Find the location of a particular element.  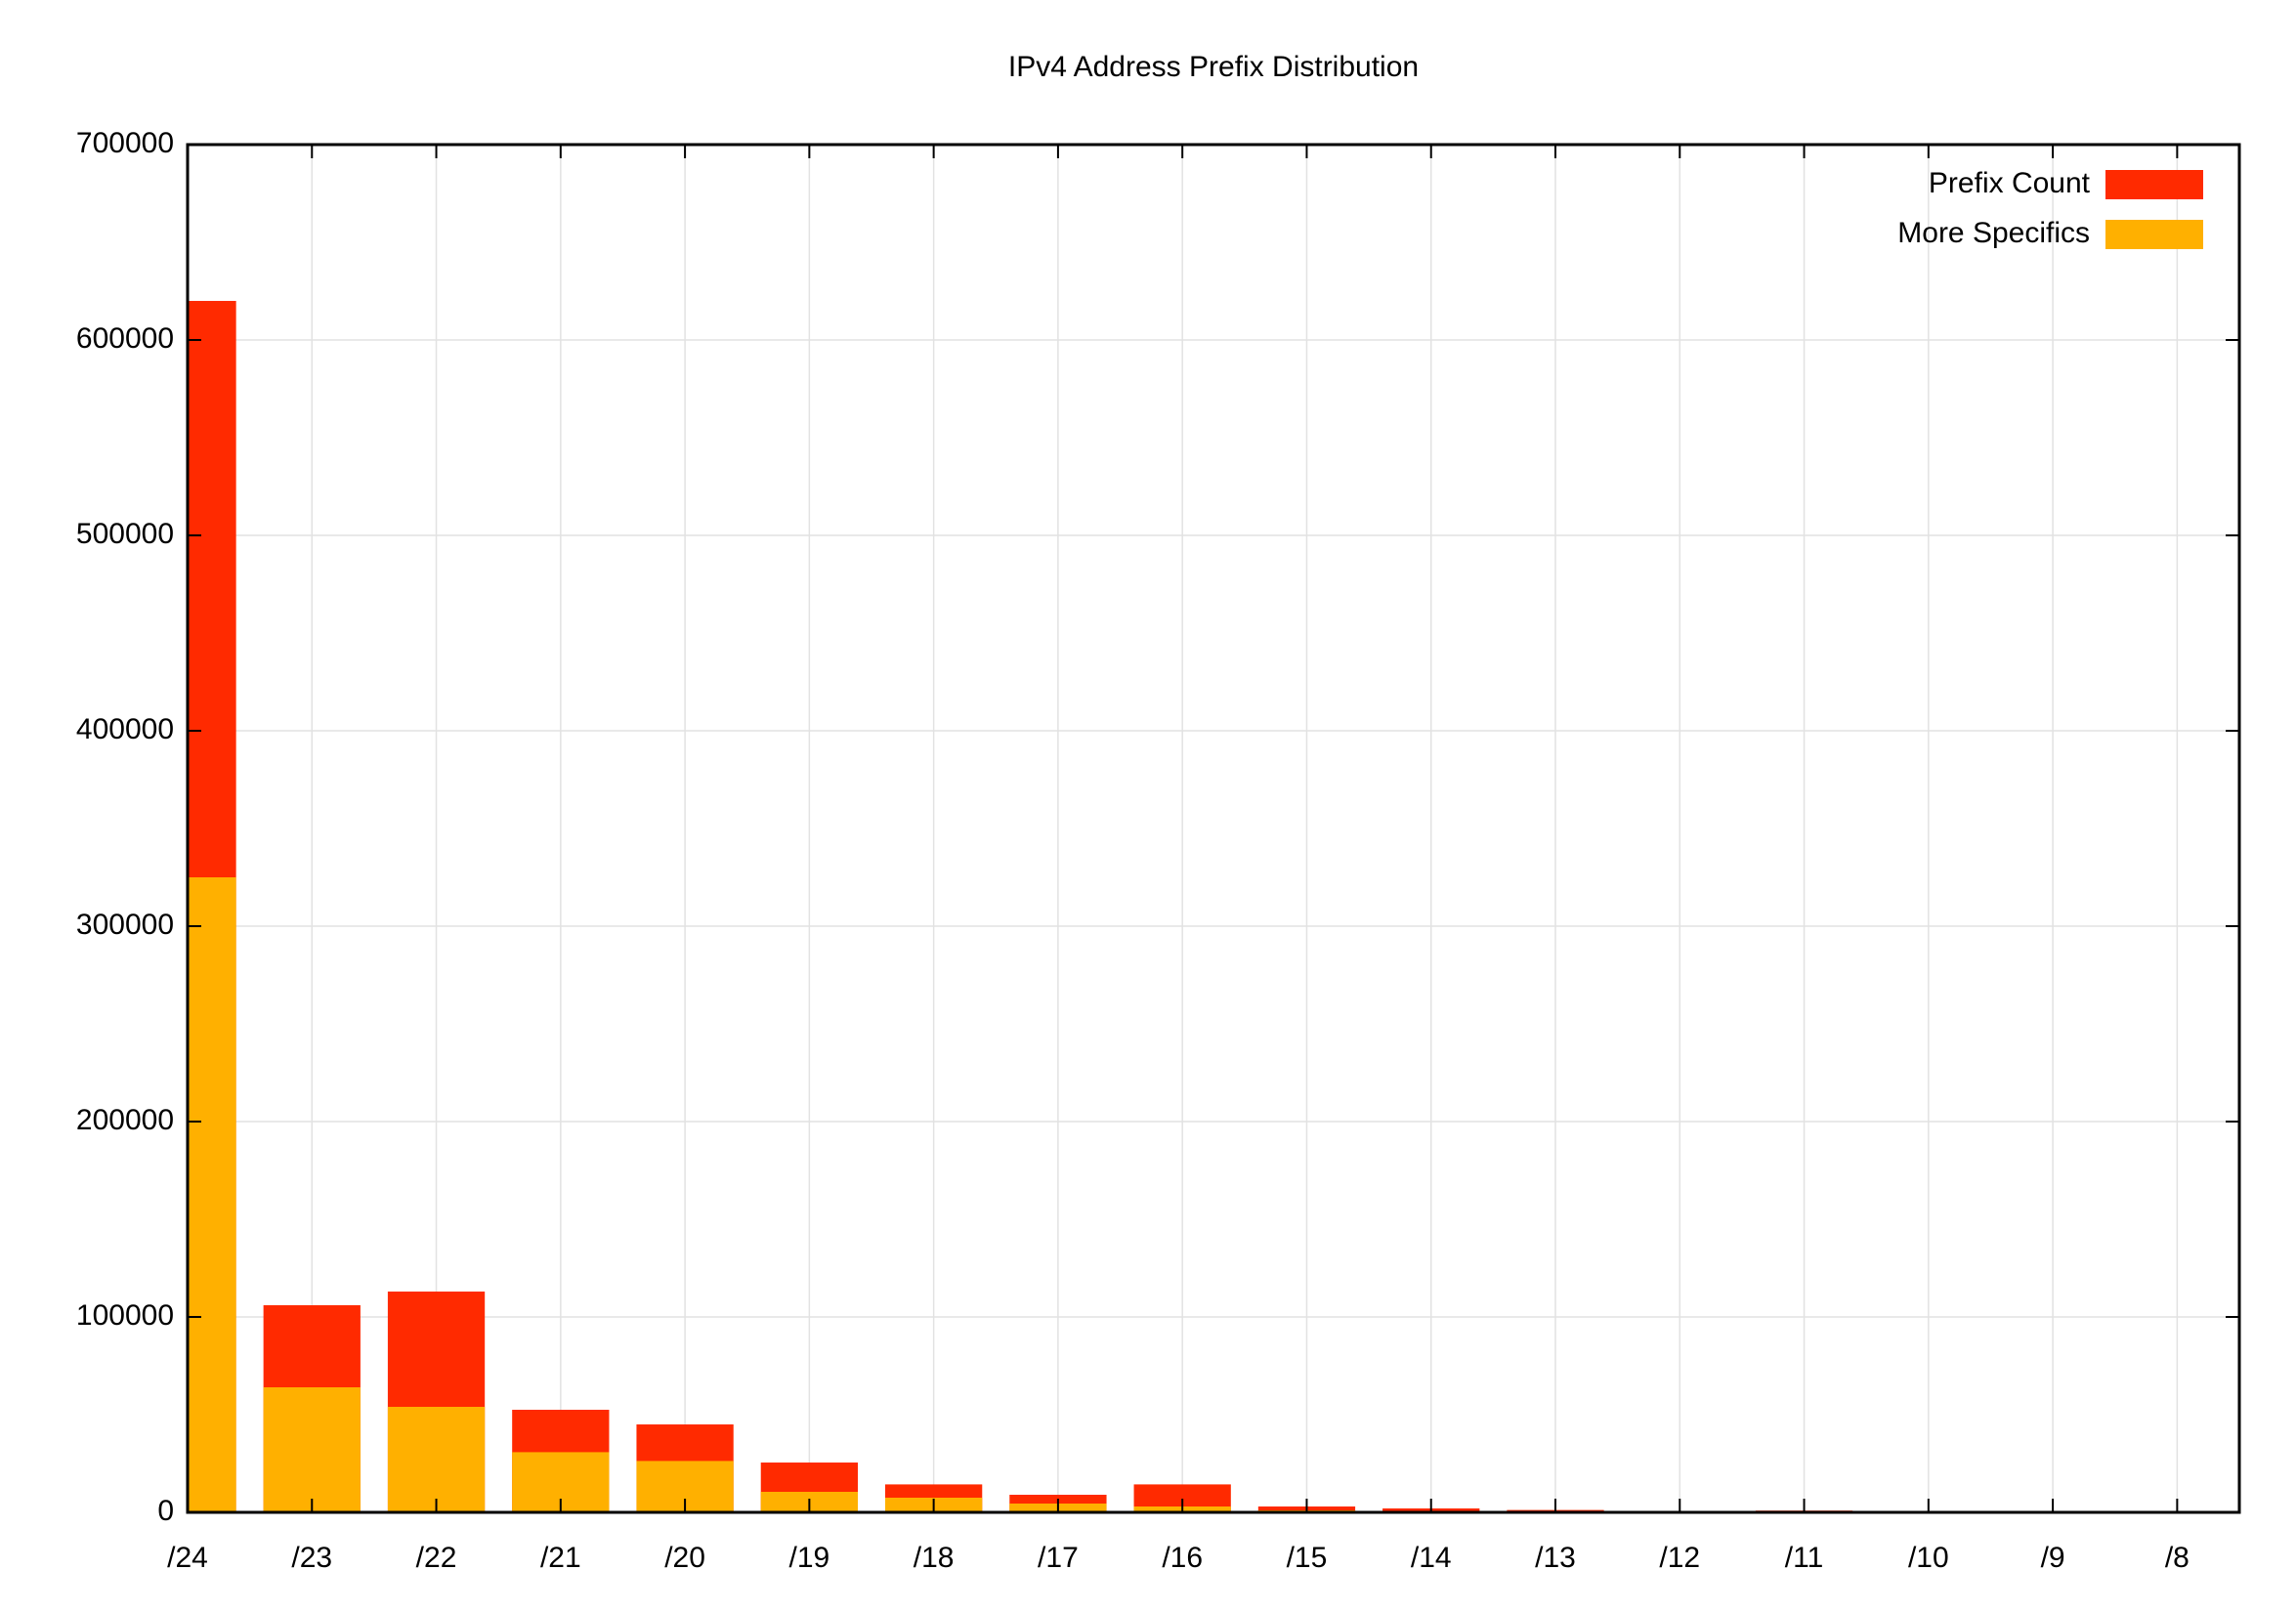

x-tick-label: /14 is located at coordinates (1432, 1558).